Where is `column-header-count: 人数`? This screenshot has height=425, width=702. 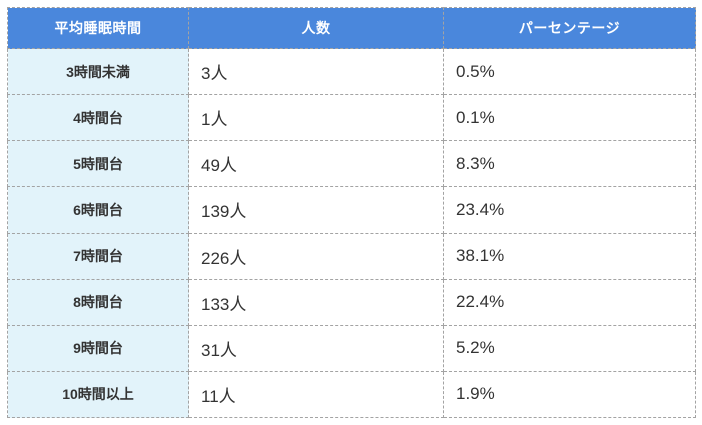
column-header-count: 人数 is located at coordinates (316, 28).